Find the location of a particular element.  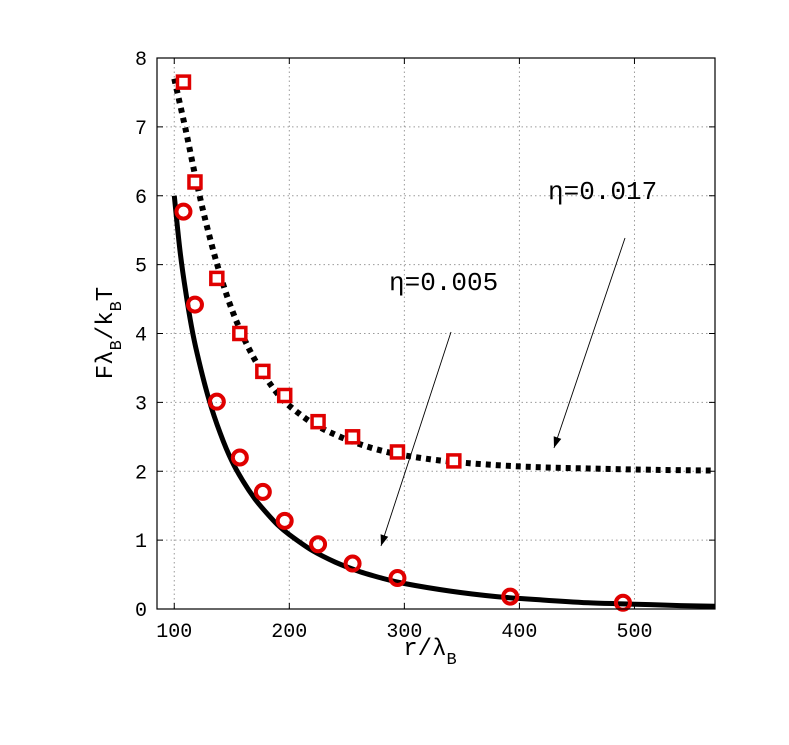

annotation-eta-0-005: η=0.005 is located at coordinates (443, 283).